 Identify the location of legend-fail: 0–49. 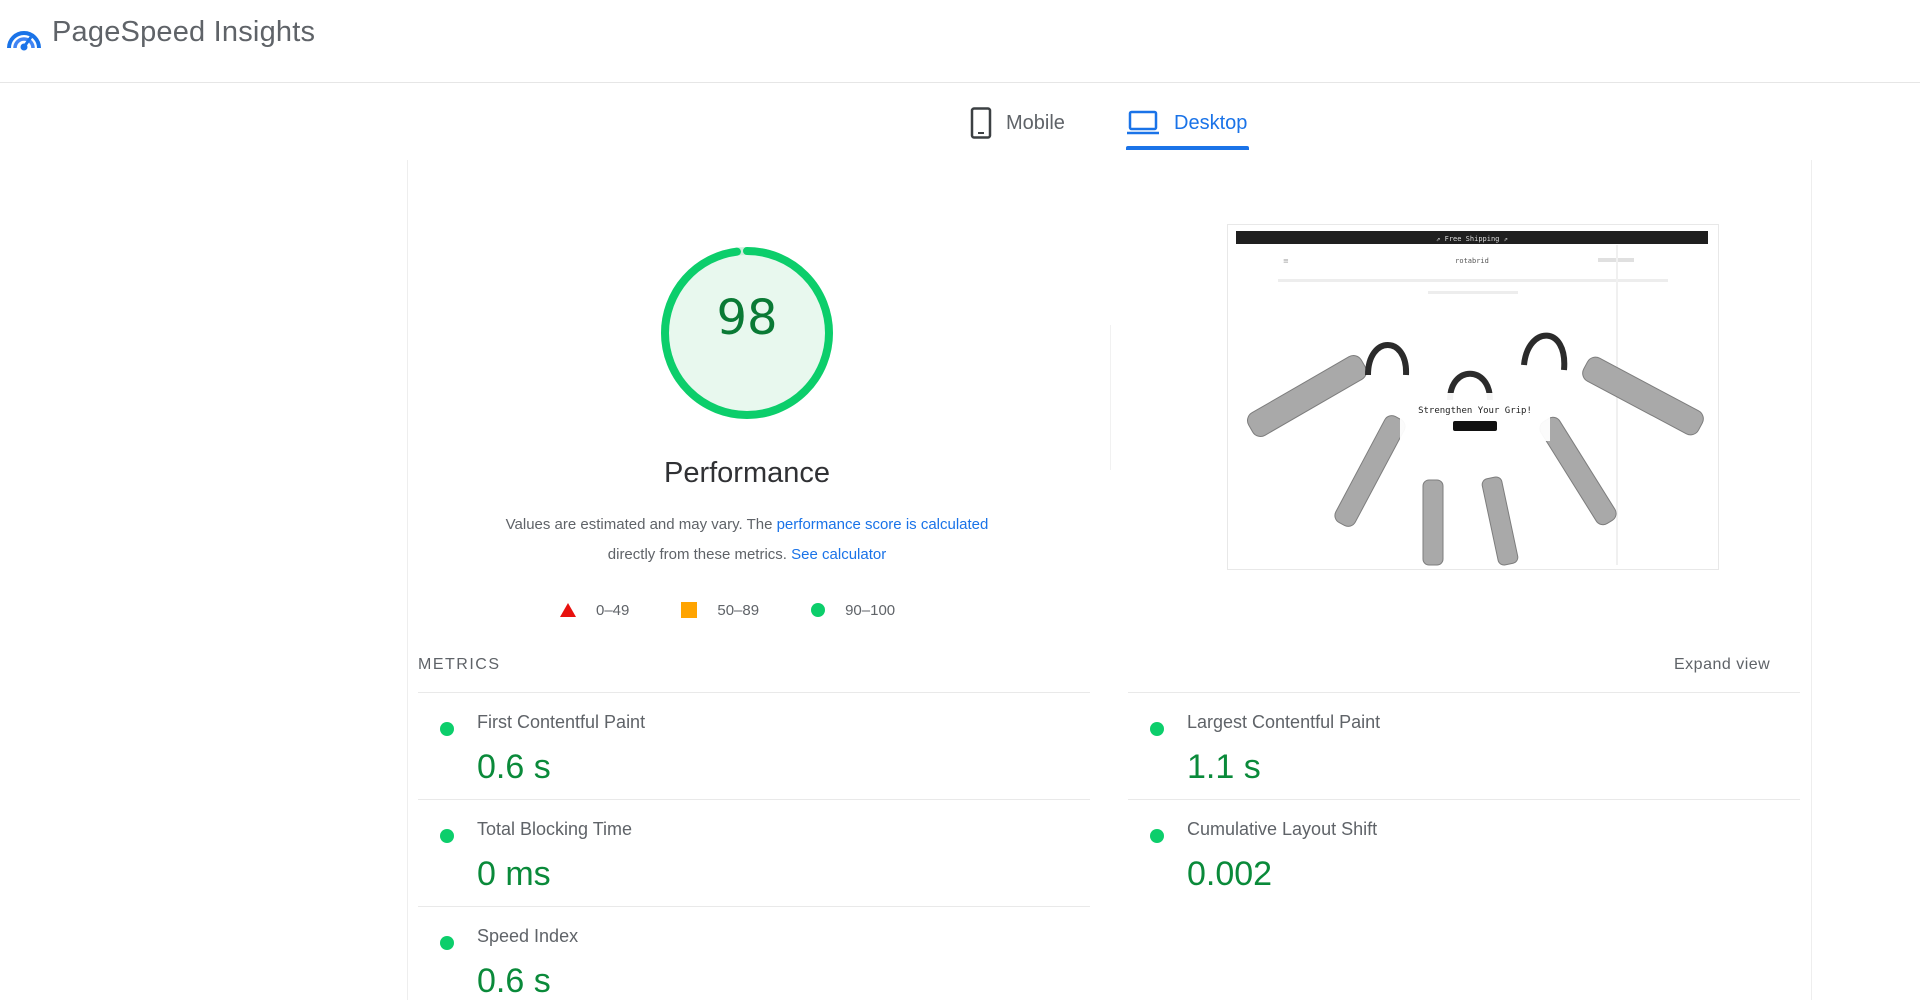
(594, 610).